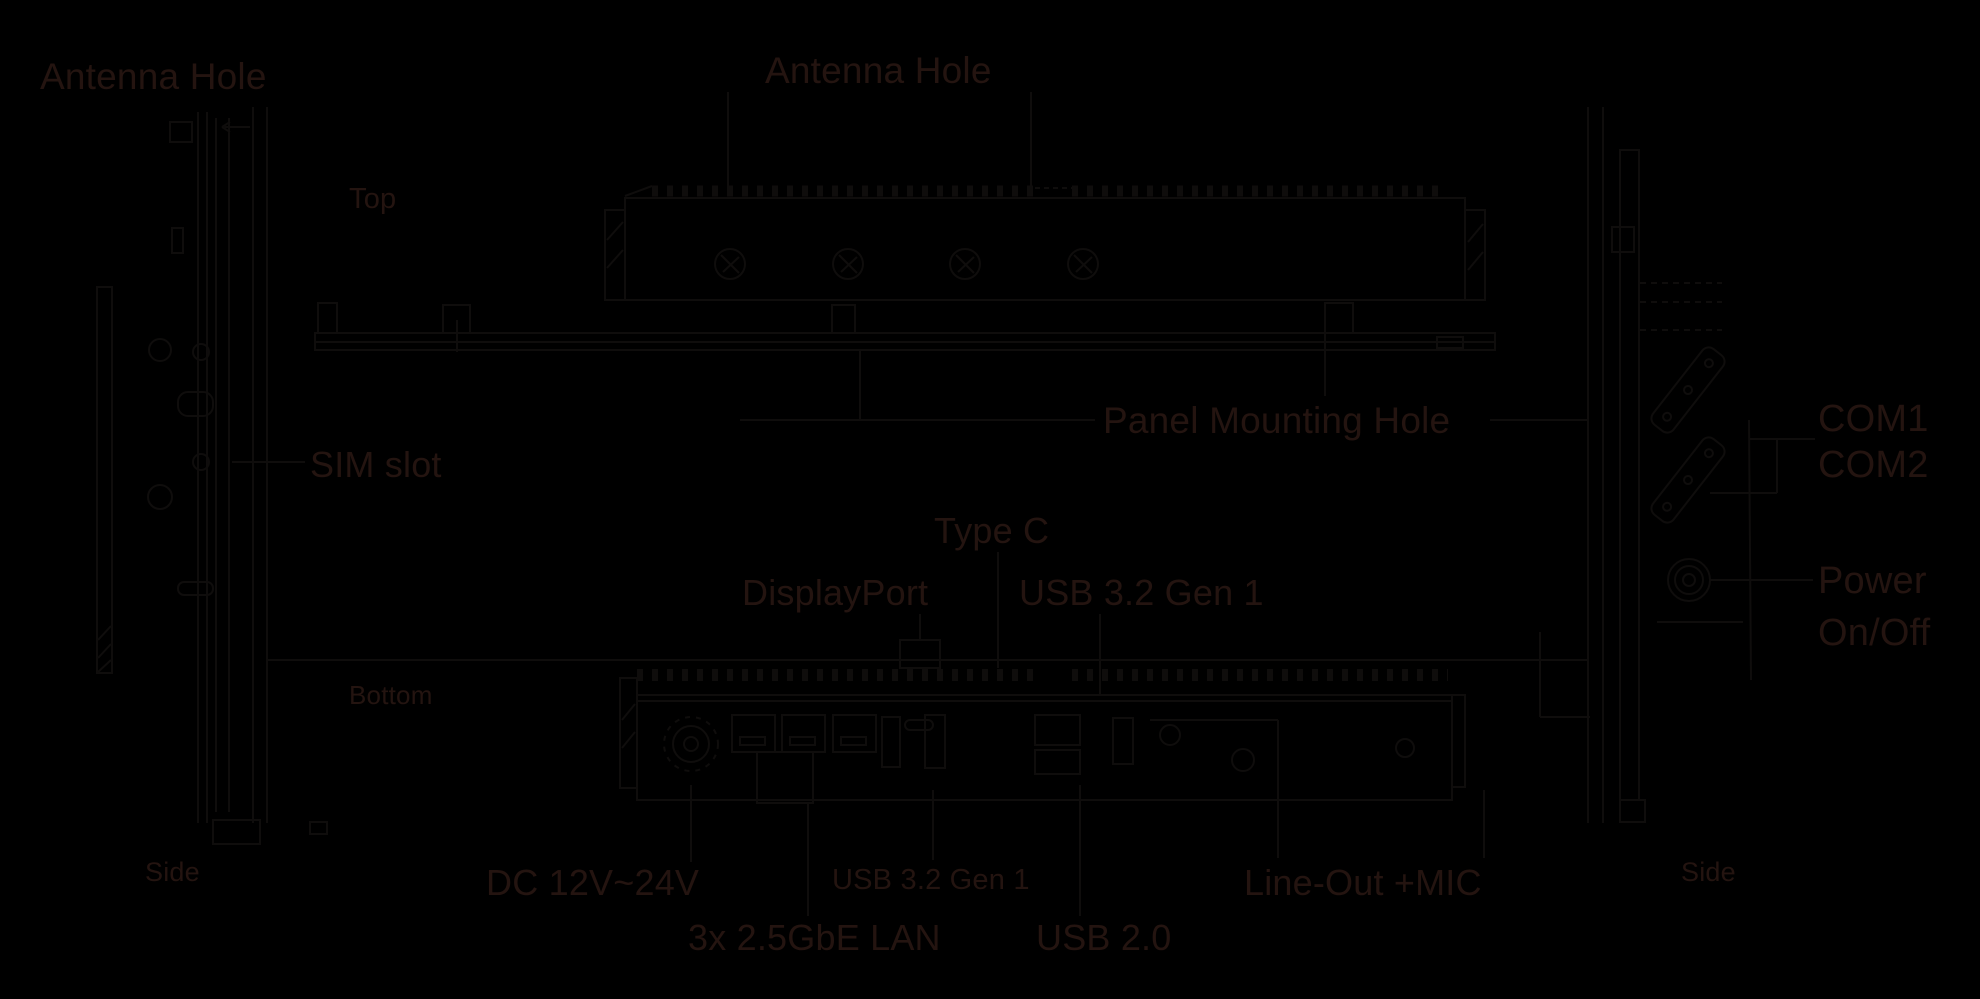 This screenshot has width=1980, height=999. Describe the element at coordinates (1873, 419) in the screenshot. I see `com1-label: COM1` at that location.